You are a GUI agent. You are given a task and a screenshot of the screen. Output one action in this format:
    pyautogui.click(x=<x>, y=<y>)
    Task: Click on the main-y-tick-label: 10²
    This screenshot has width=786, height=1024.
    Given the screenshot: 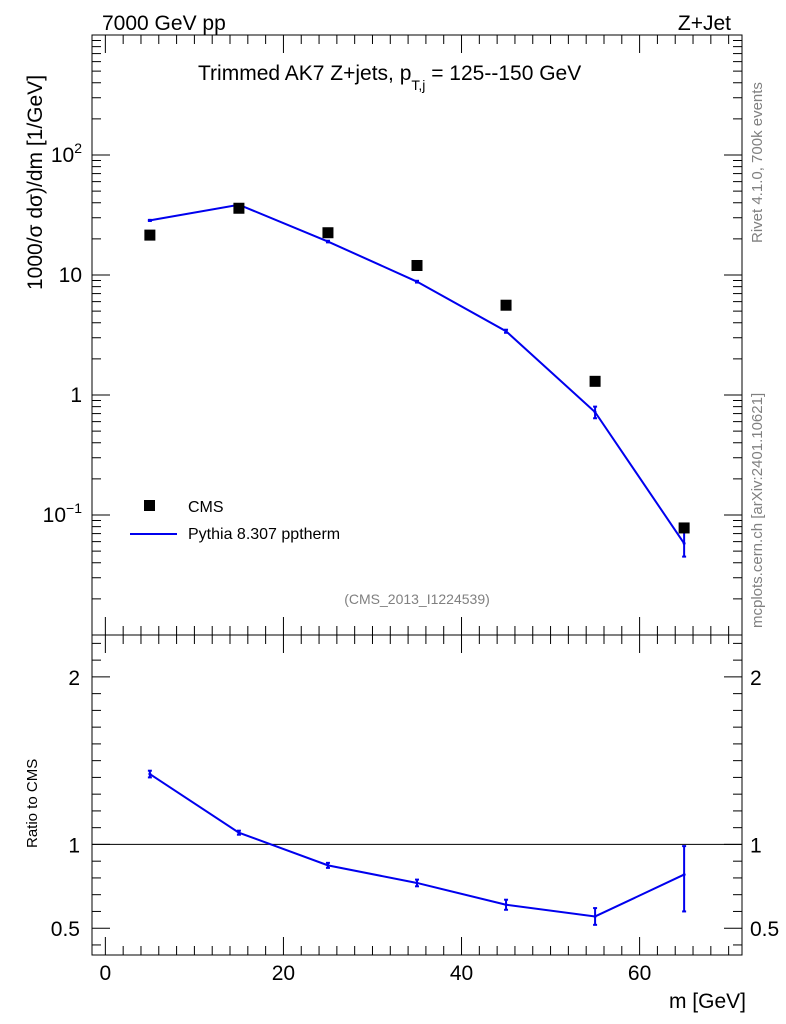 What is the action you would take?
    pyautogui.click(x=66, y=153)
    